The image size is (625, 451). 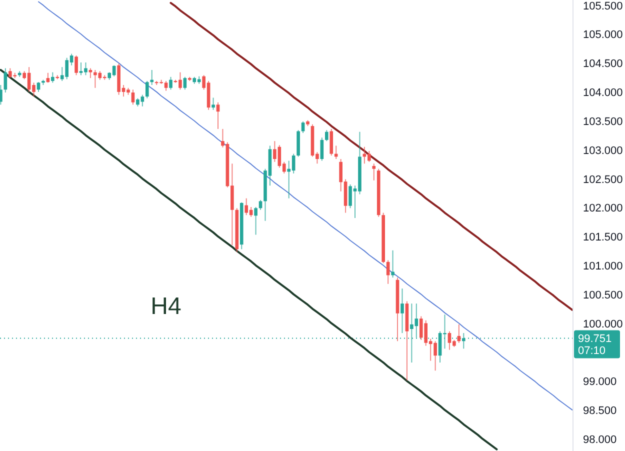 I want to click on y-tick-label: 100.500, so click(x=603, y=295).